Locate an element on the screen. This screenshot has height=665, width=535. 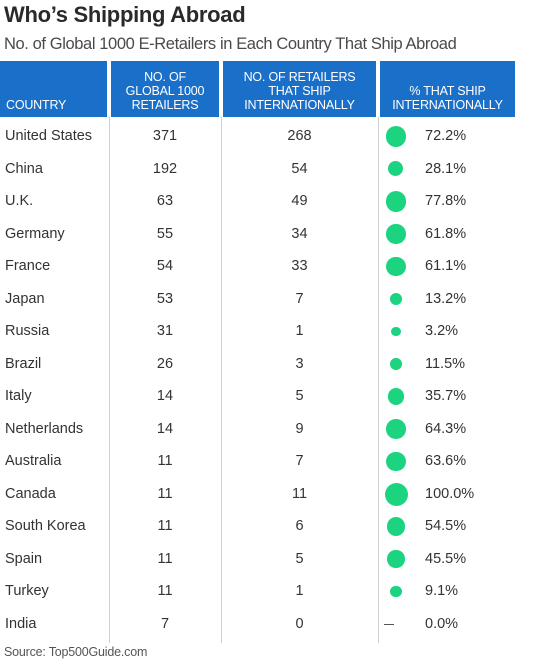
table-row: China 192 54 28.1% is located at coordinates (260, 169).